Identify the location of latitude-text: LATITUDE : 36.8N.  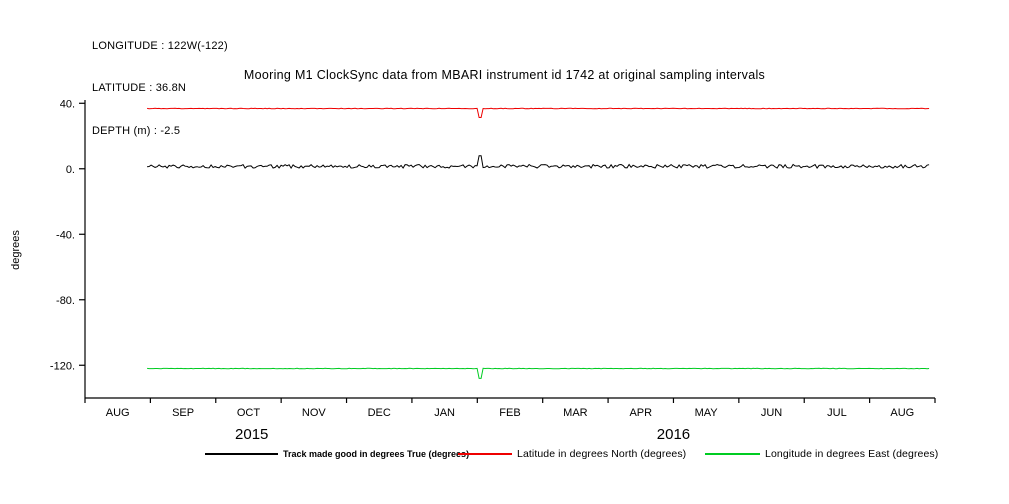
(139, 88).